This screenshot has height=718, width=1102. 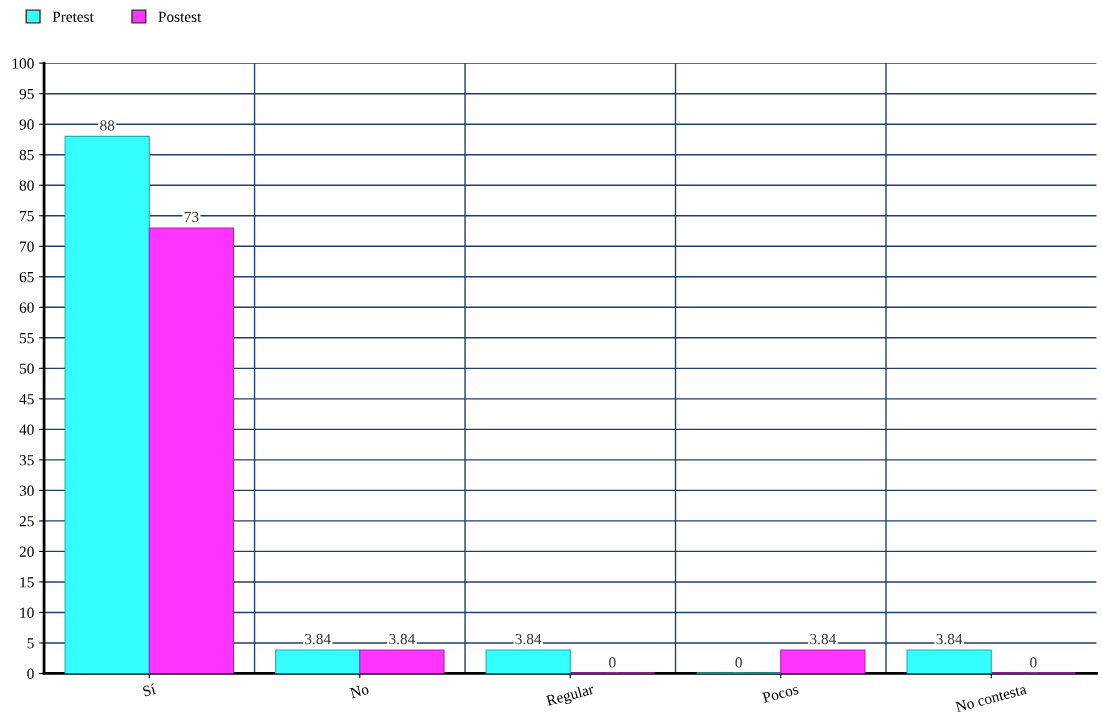 What do you see at coordinates (107, 125) in the screenshot?
I see `data-label: 88` at bounding box center [107, 125].